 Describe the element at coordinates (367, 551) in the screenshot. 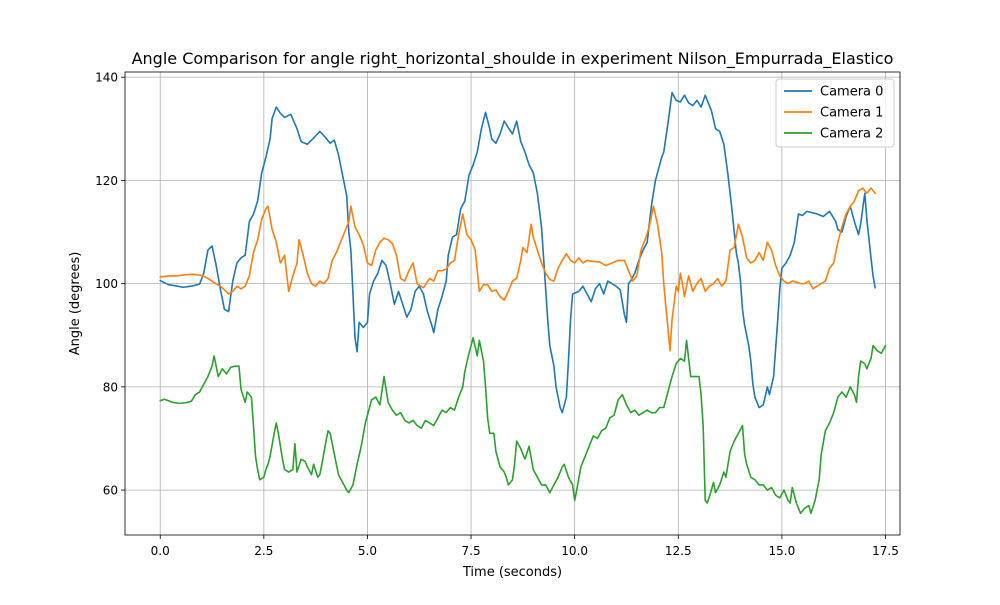

I see `x-tick-label: 5.0` at that location.